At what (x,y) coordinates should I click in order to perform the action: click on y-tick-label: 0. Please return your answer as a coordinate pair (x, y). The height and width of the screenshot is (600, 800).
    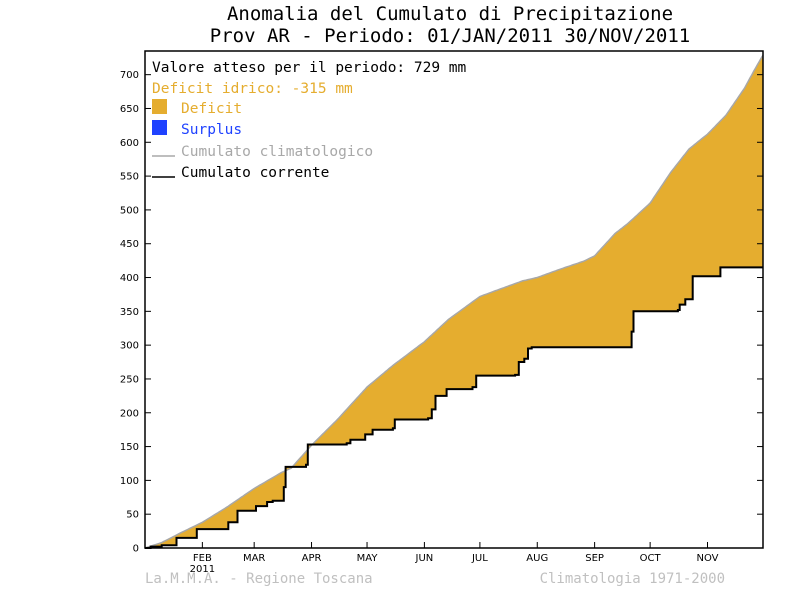
    Looking at the image, I should click on (136, 549).